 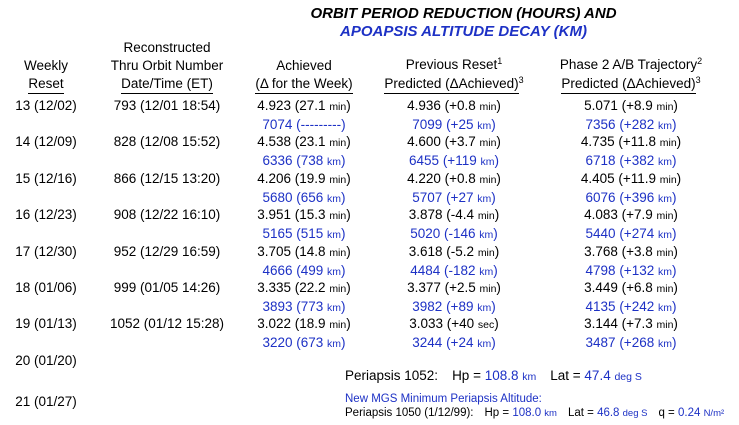 What do you see at coordinates (454, 105) in the screenshot?
I see `previous-hours-cell: 4.936 (+0.8 min)` at bounding box center [454, 105].